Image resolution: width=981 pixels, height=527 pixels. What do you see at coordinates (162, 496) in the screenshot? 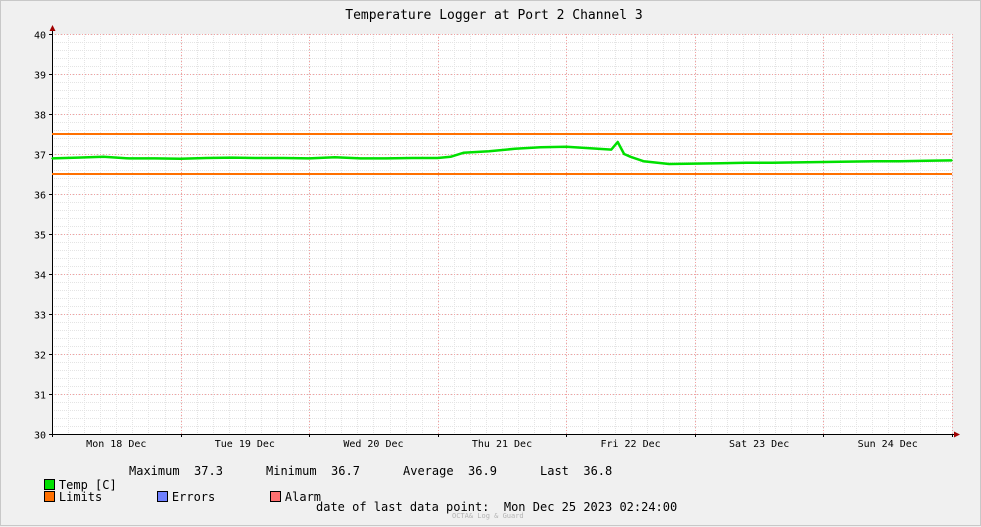
I see `errors-swatch` at bounding box center [162, 496].